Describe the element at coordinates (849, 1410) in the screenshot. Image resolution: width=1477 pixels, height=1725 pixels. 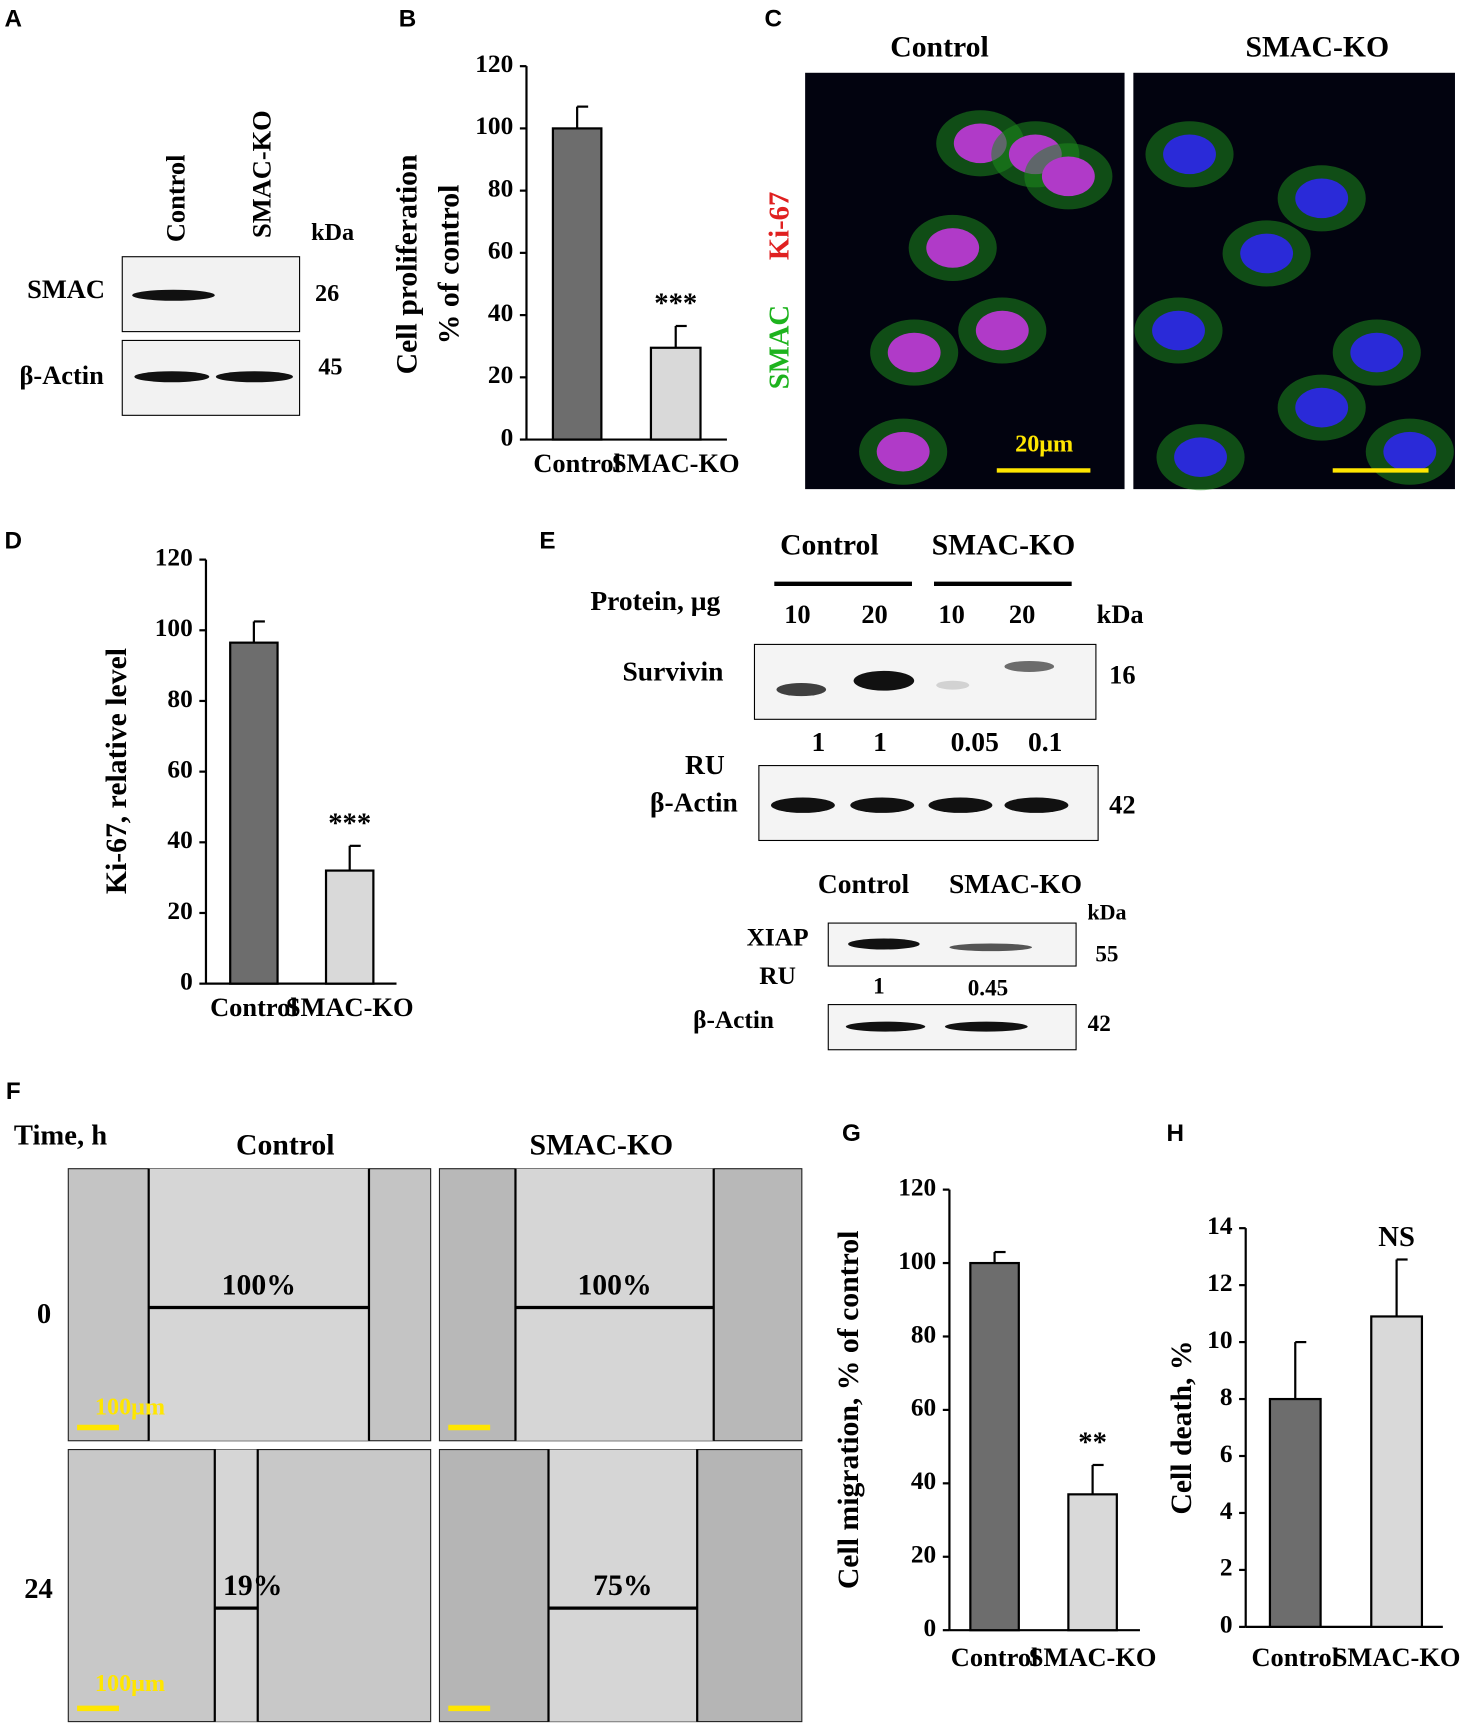
I see `label: Cell migration, % of control` at that location.